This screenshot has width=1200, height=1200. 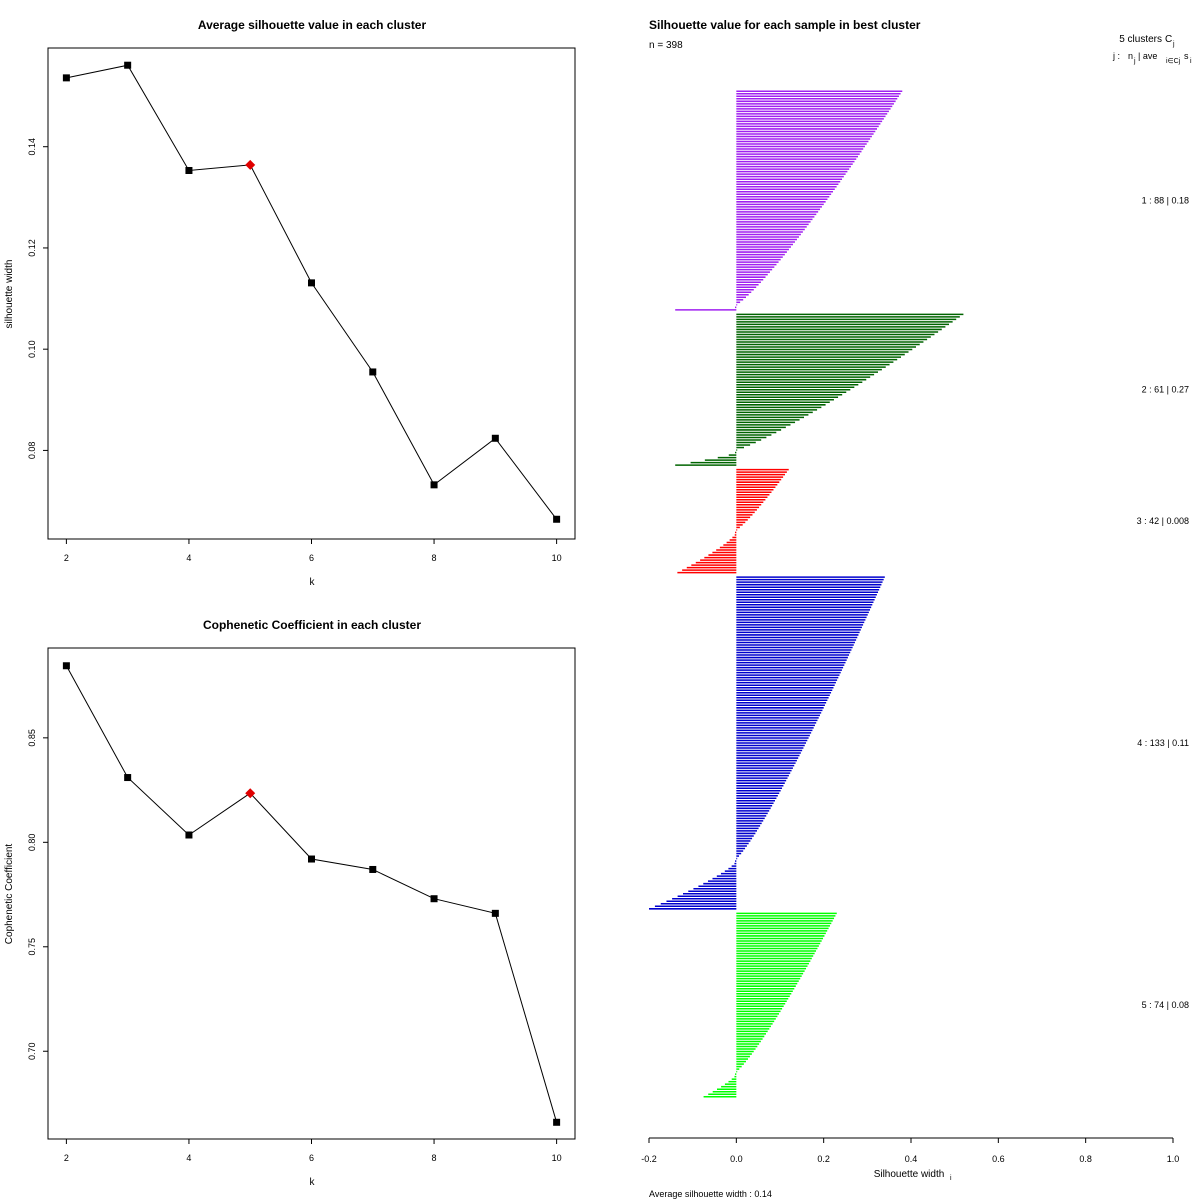 I want to click on avg-silhouette-xtick-label: 4, so click(x=188, y=558).